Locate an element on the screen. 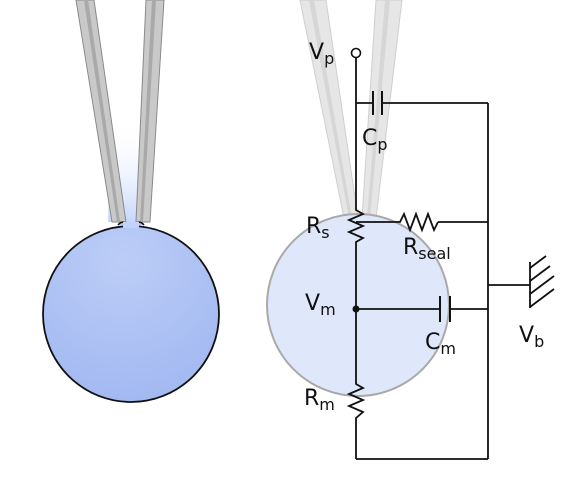 This screenshot has height=485, width=567. cm-capacitor is located at coordinates (445, 309).